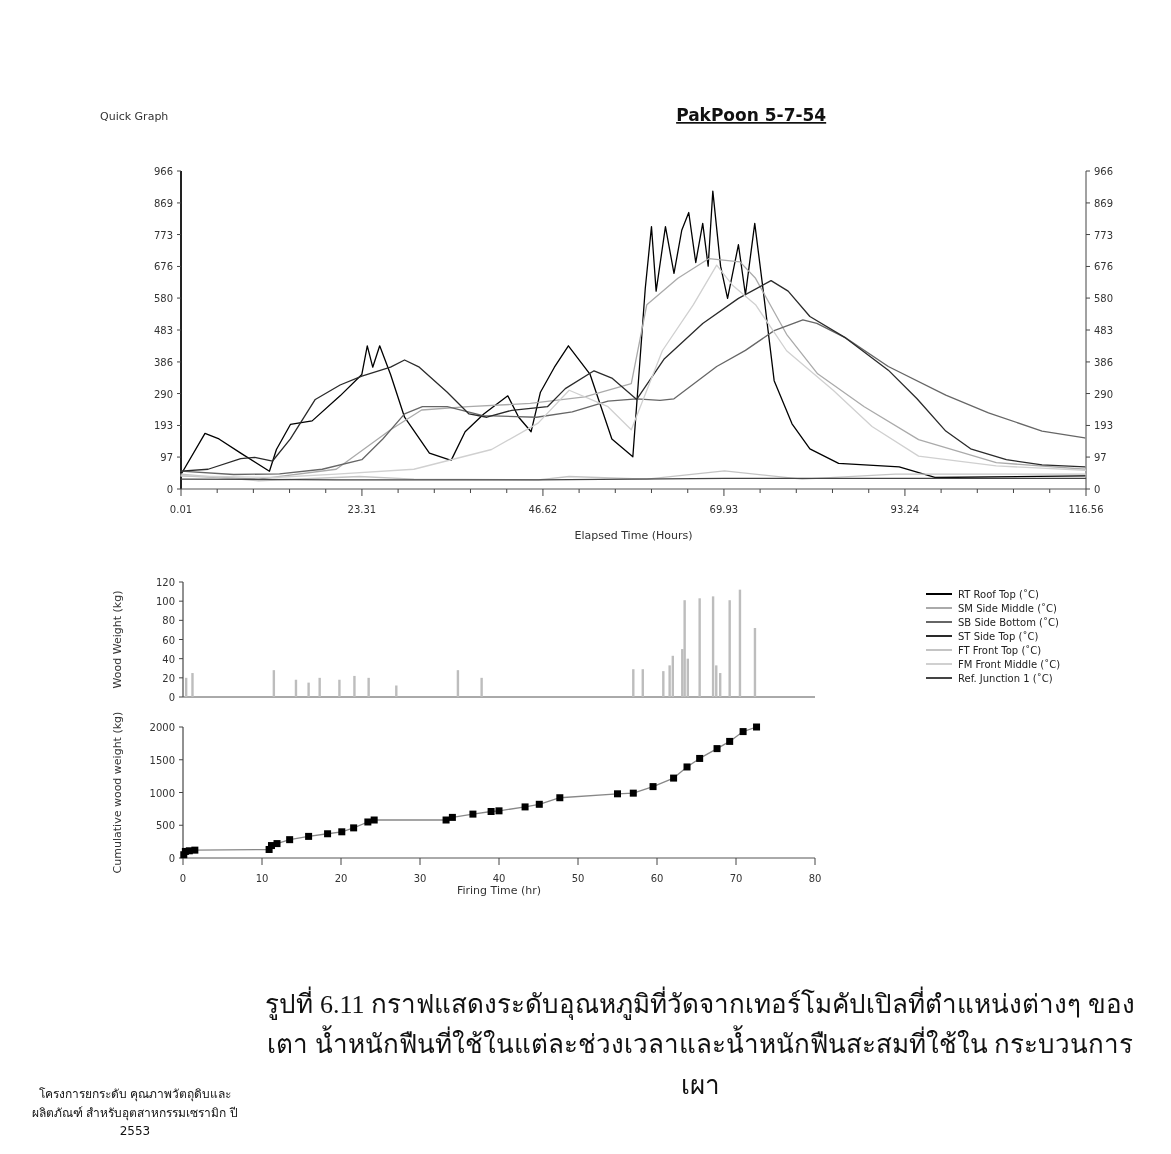  I want to click on y-tick-label: 97, so click(166, 458).